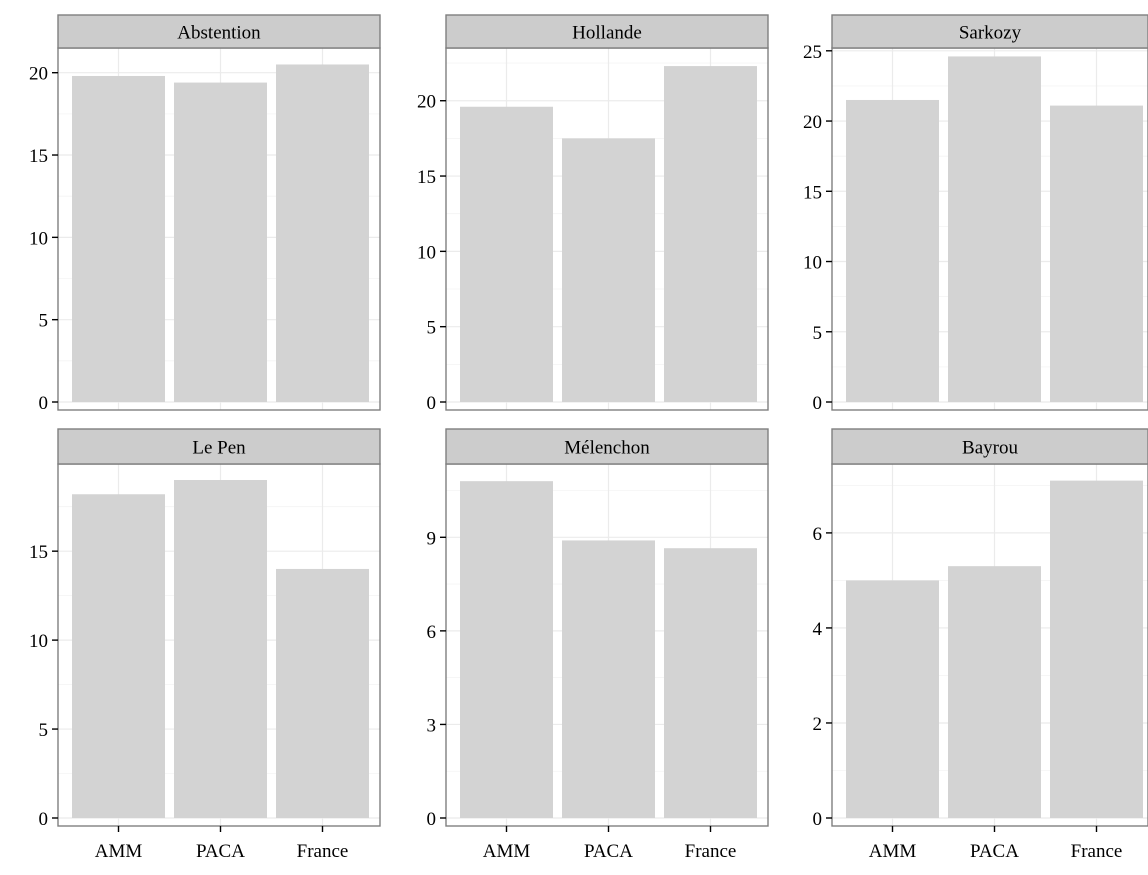 This screenshot has width=1148, height=875. I want to click on bar-bayrou-paca, so click(994, 692).